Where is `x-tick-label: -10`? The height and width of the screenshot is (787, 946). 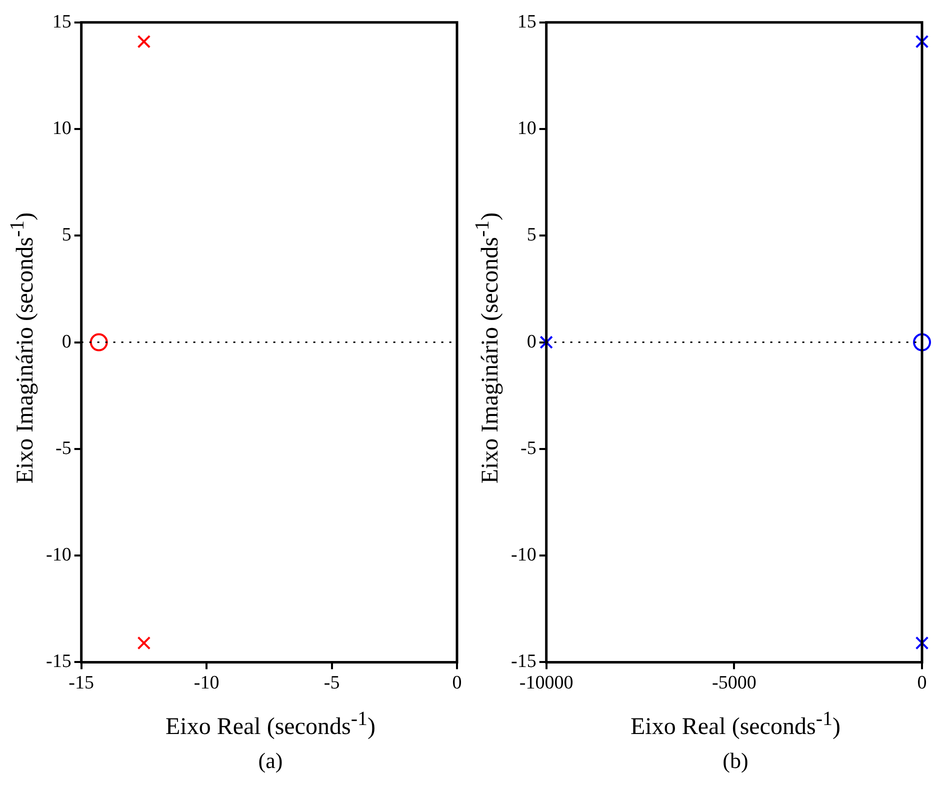 x-tick-label: -10 is located at coordinates (207, 683).